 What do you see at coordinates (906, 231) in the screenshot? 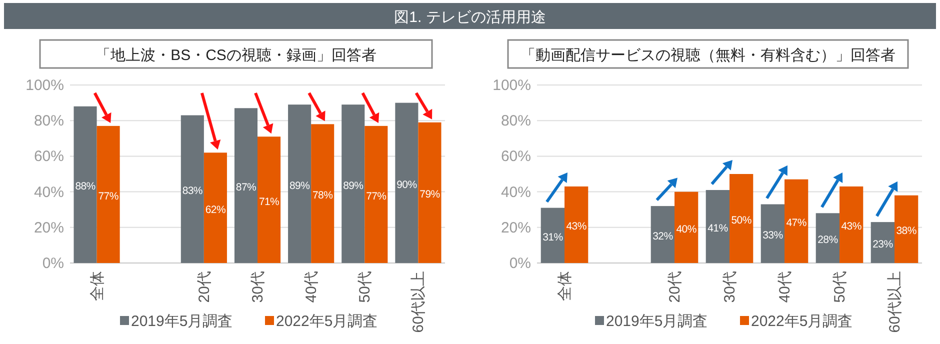
I see `data-label: 38%` at bounding box center [906, 231].